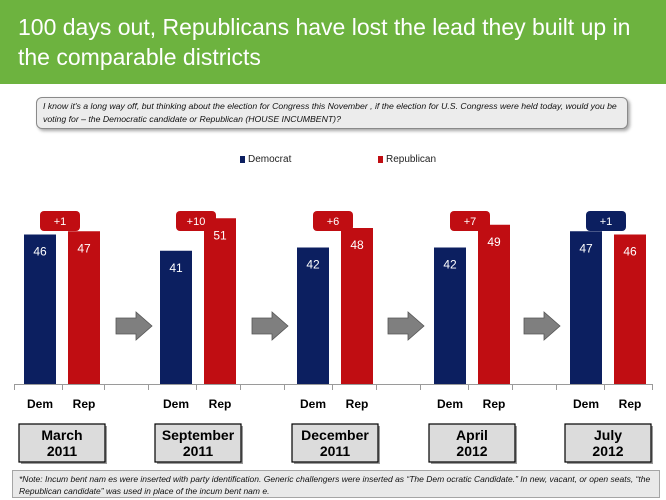 The image size is (666, 500). What do you see at coordinates (198, 435) in the screenshot?
I see `period-label: September` at bounding box center [198, 435].